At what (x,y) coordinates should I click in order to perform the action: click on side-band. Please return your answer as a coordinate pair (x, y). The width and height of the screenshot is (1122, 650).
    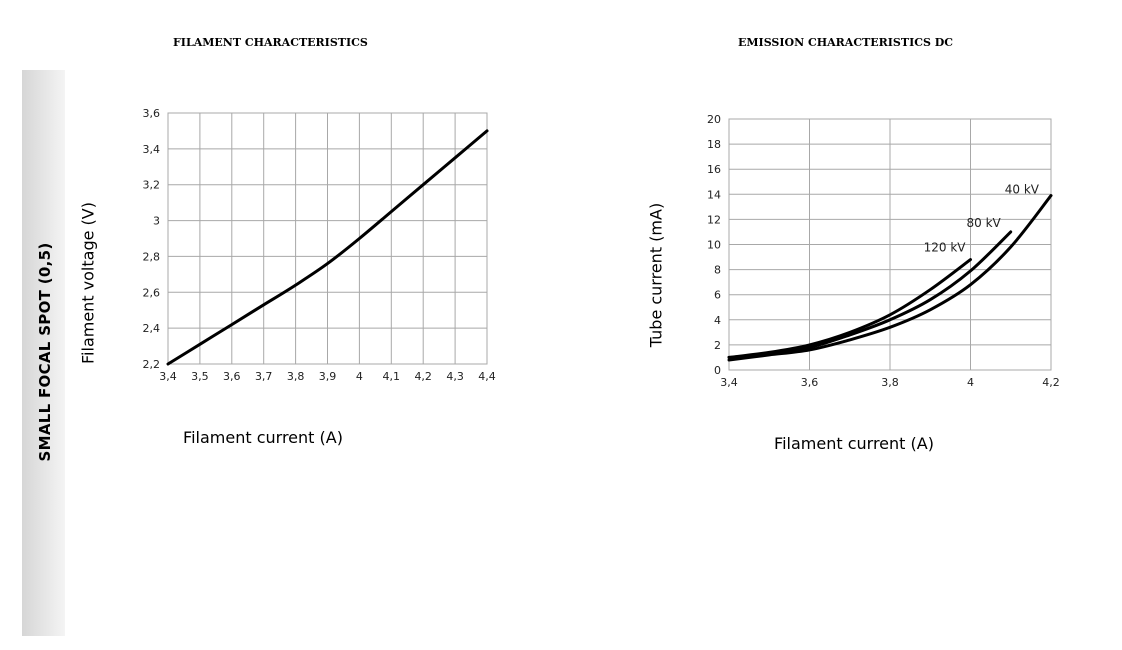
    Looking at the image, I should click on (43, 353).